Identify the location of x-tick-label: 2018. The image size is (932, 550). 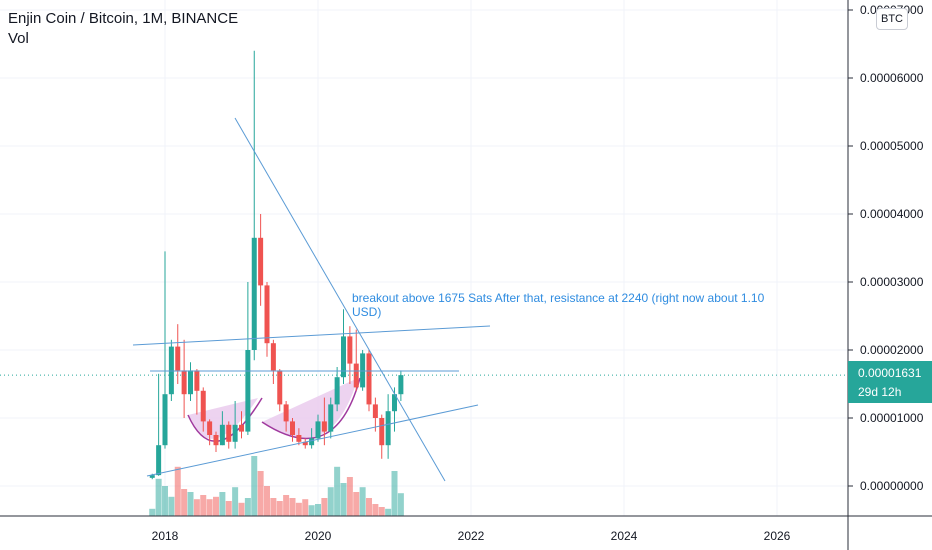
(165, 536).